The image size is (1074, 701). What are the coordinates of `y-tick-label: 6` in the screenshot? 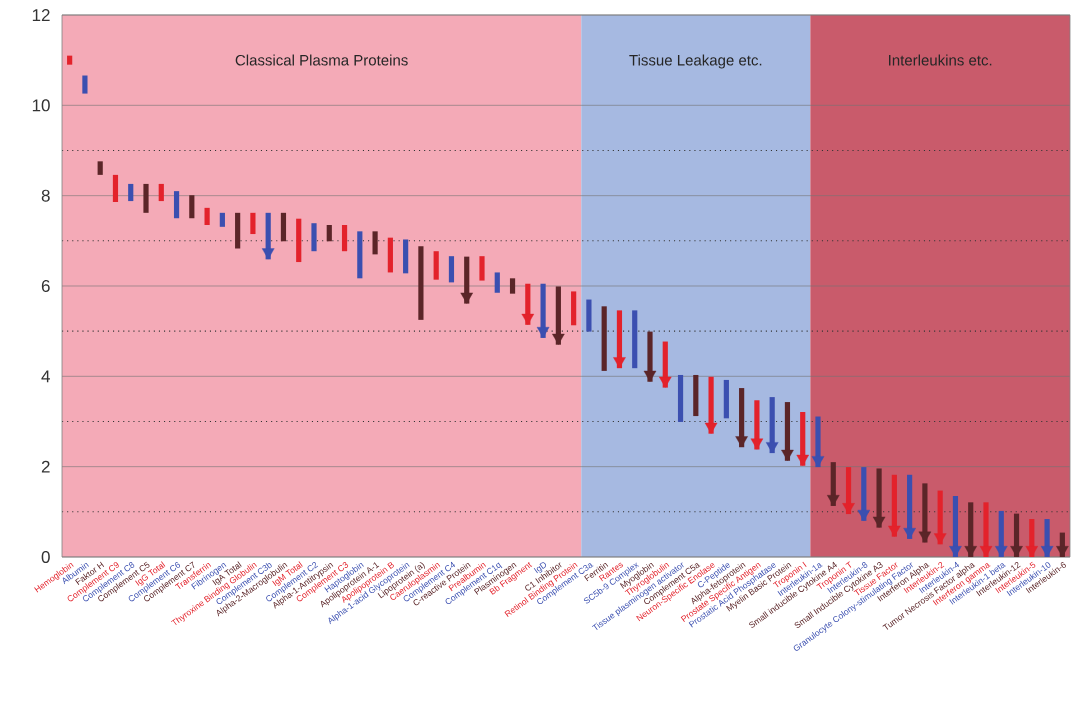 It's located at (45, 286).